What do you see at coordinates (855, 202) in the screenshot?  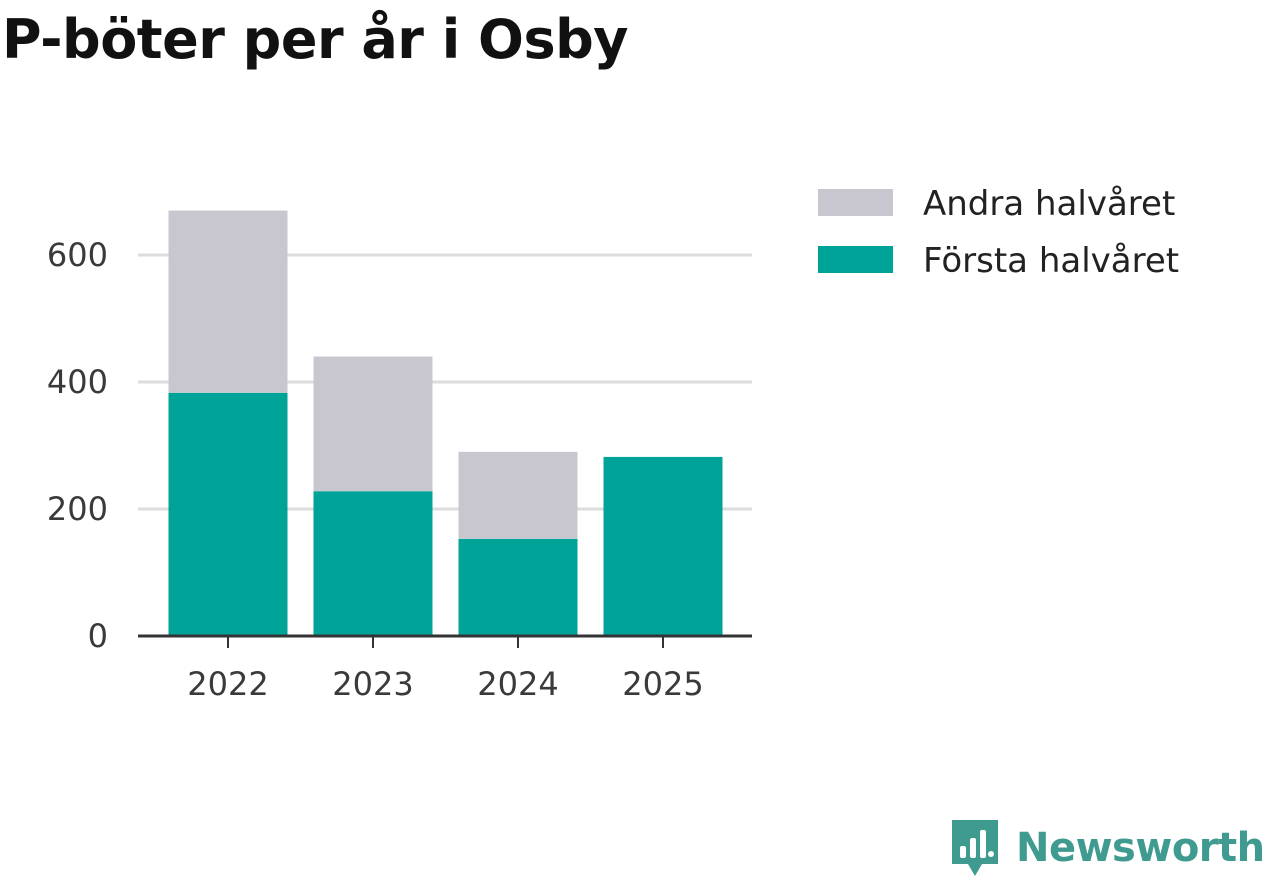 I see `legend-swatch-andra-halvaret` at bounding box center [855, 202].